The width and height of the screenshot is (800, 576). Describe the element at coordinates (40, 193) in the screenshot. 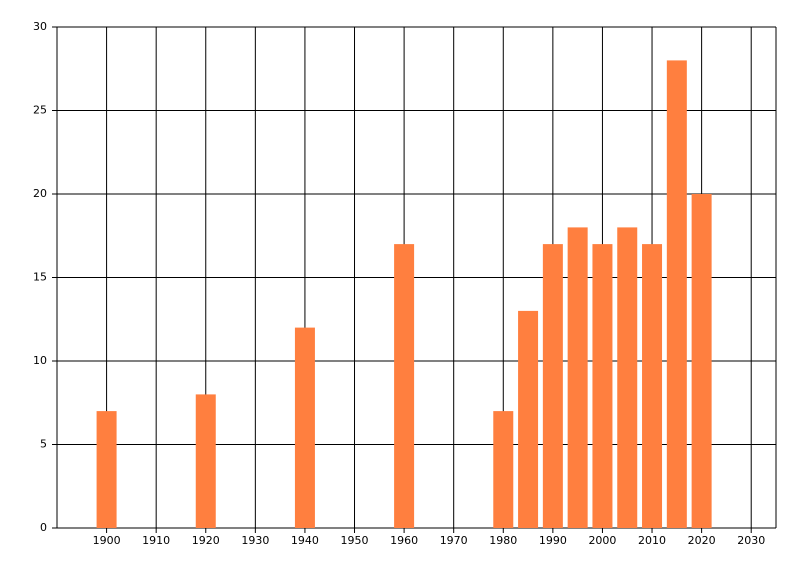

I see `y-tick-label: 20` at that location.